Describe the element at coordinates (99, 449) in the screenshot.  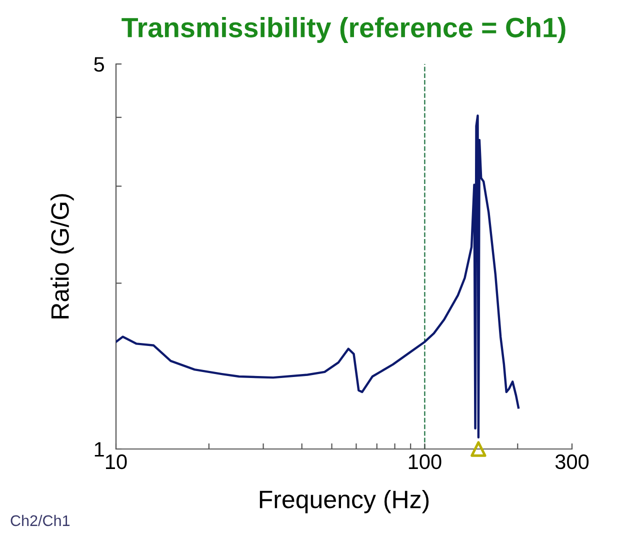
I see `y-tick-label: 1` at that location.